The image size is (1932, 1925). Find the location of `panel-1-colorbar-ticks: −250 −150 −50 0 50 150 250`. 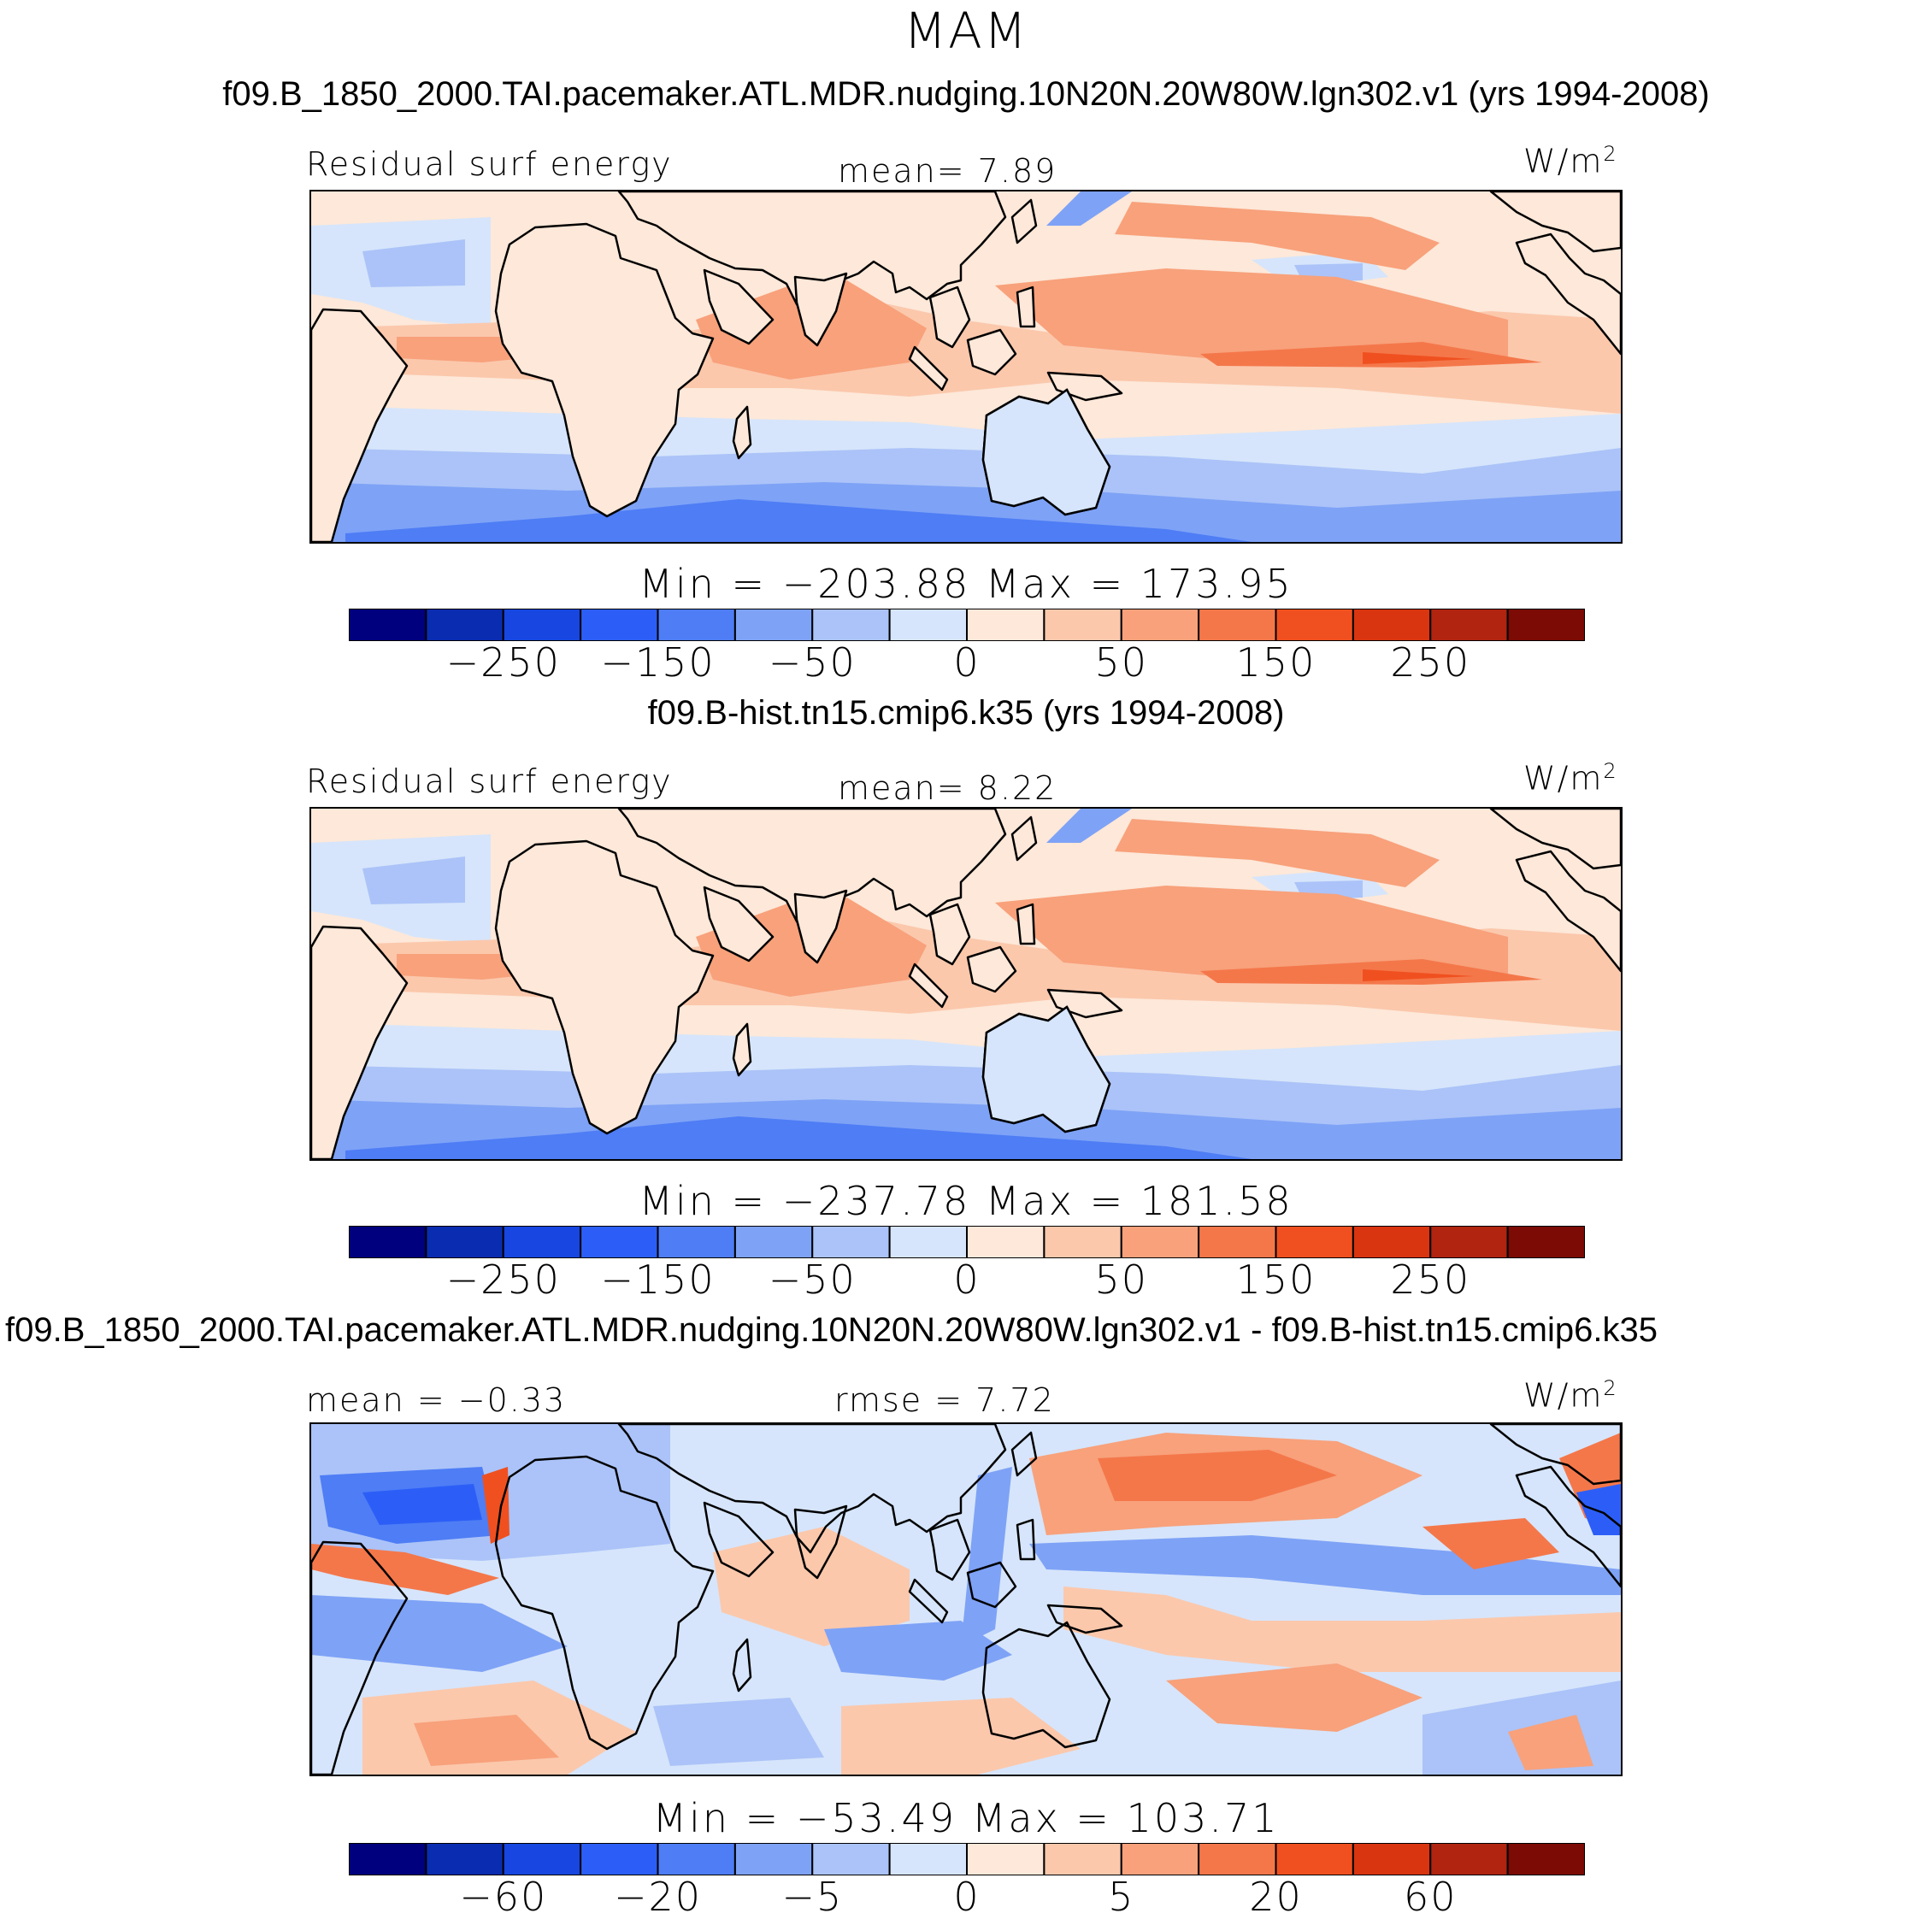

panel-1-colorbar-ticks: −250 −150 −50 0 50 150 250 is located at coordinates (966, 665).